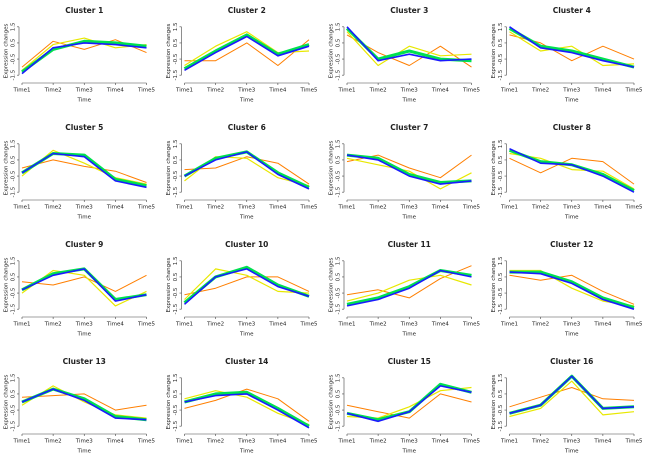  Describe the element at coordinates (571, 244) in the screenshot. I see `panel-title: Cluster 12` at that location.